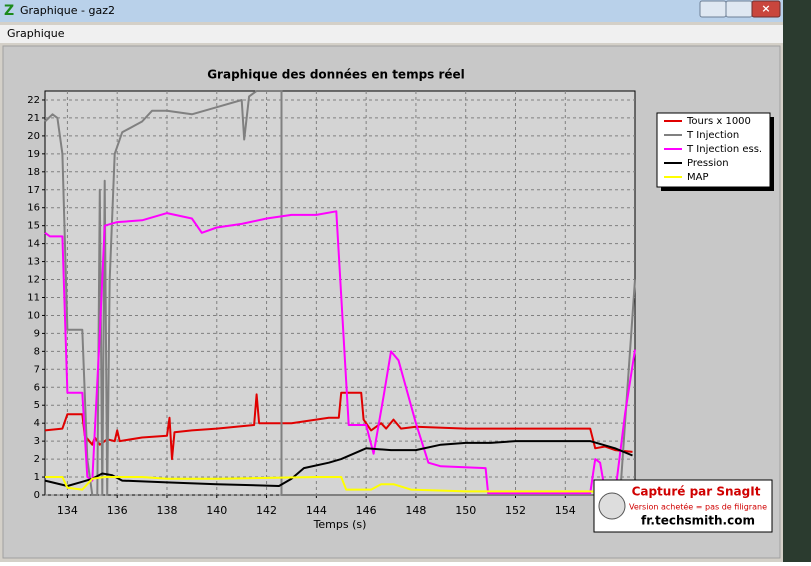  What do you see at coordinates (33, 100) in the screenshot?
I see `y-tick-label: 22` at bounding box center [33, 100].